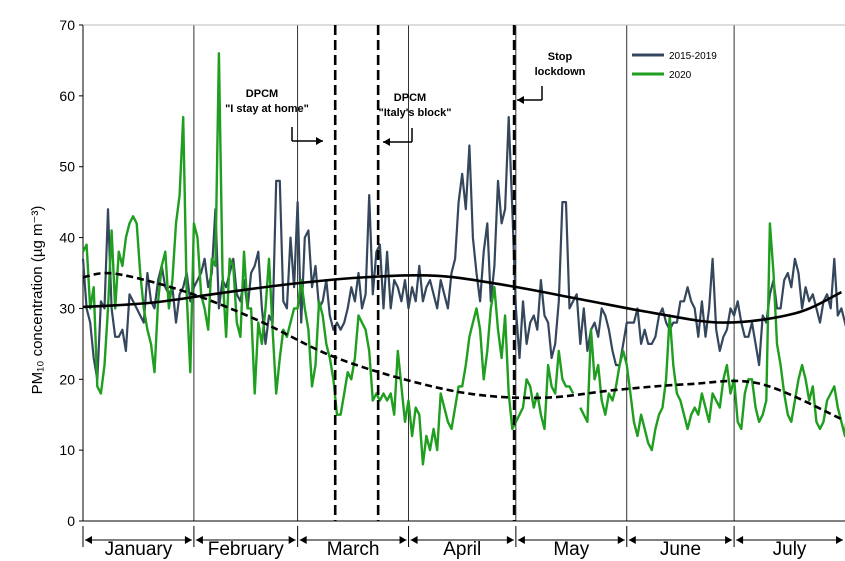 The image size is (845, 561). I want to click on annotation-line1: Stop, so click(560, 57).